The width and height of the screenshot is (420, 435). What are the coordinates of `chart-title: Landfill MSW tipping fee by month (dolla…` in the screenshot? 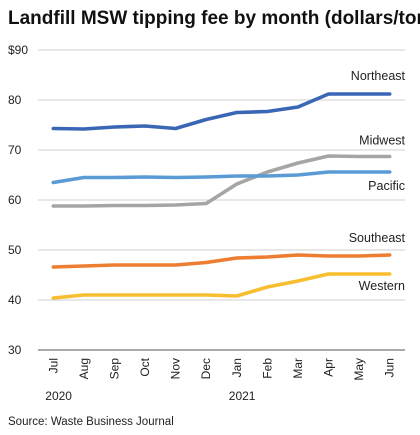 It's located at (214, 18).